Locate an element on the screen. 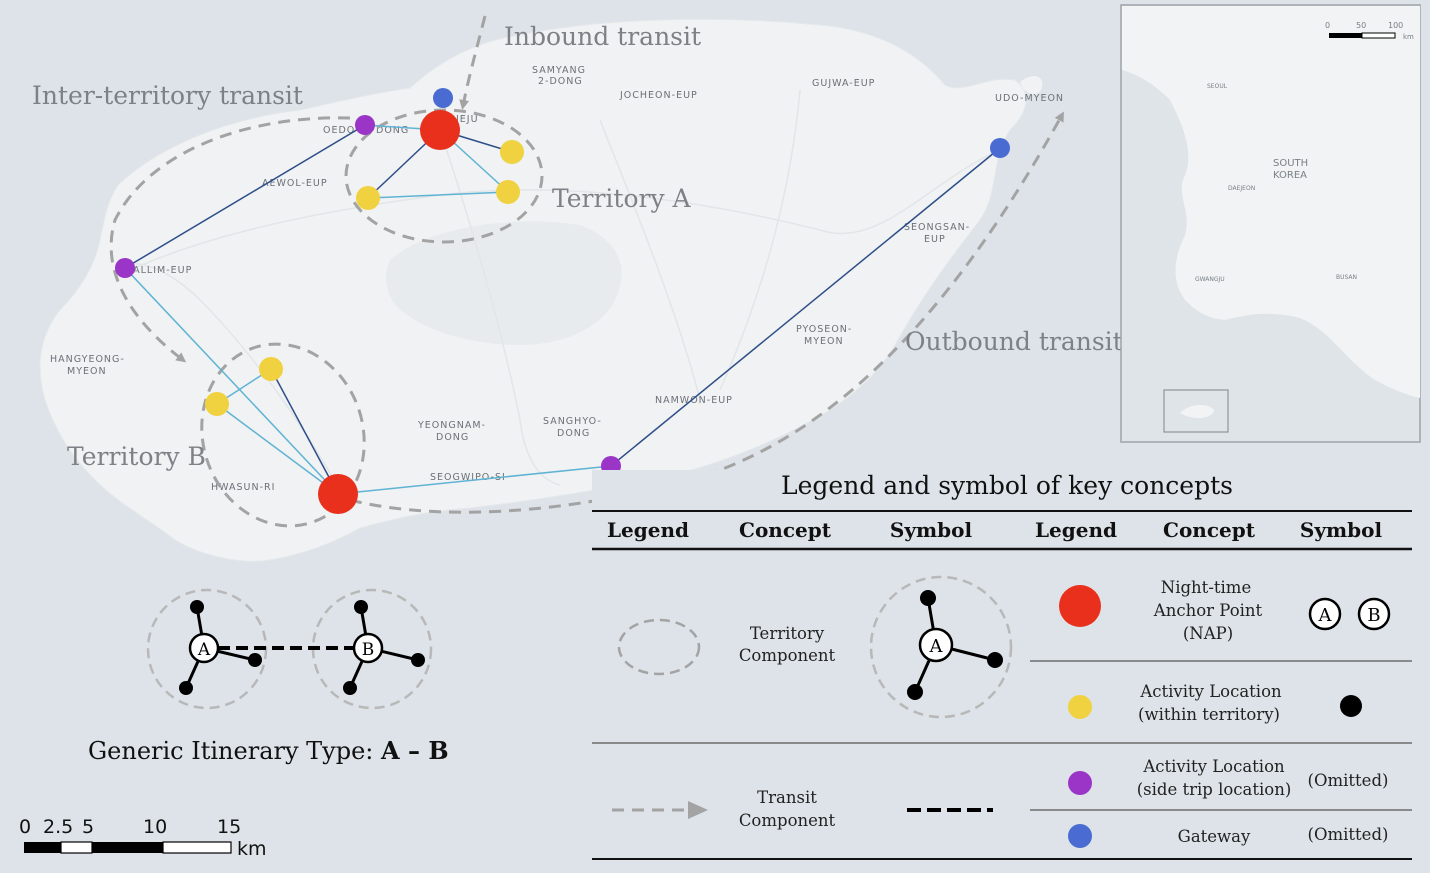 Image resolution: width=1430 pixels, height=873 pixels. nap-symbol-b is located at coordinates (1374, 614).